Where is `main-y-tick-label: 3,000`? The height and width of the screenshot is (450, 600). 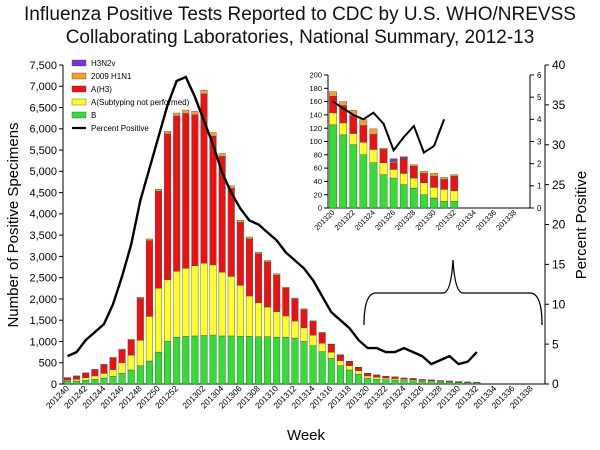
main-y-tick-label: 3,000 is located at coordinates (43, 257).